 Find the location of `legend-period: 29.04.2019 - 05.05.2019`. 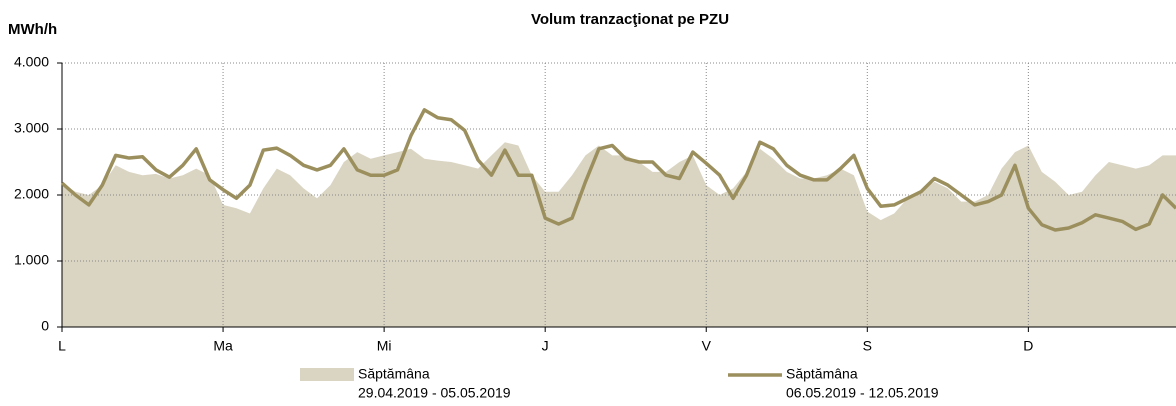

legend-period: 29.04.2019 - 05.05.2019 is located at coordinates (434, 393).